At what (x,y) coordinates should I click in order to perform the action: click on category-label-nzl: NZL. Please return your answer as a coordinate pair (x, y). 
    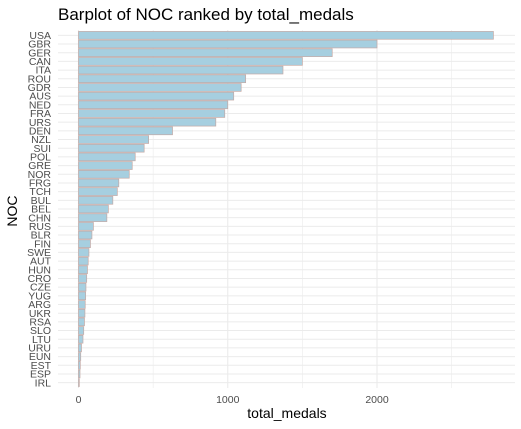
    Looking at the image, I should click on (41, 140).